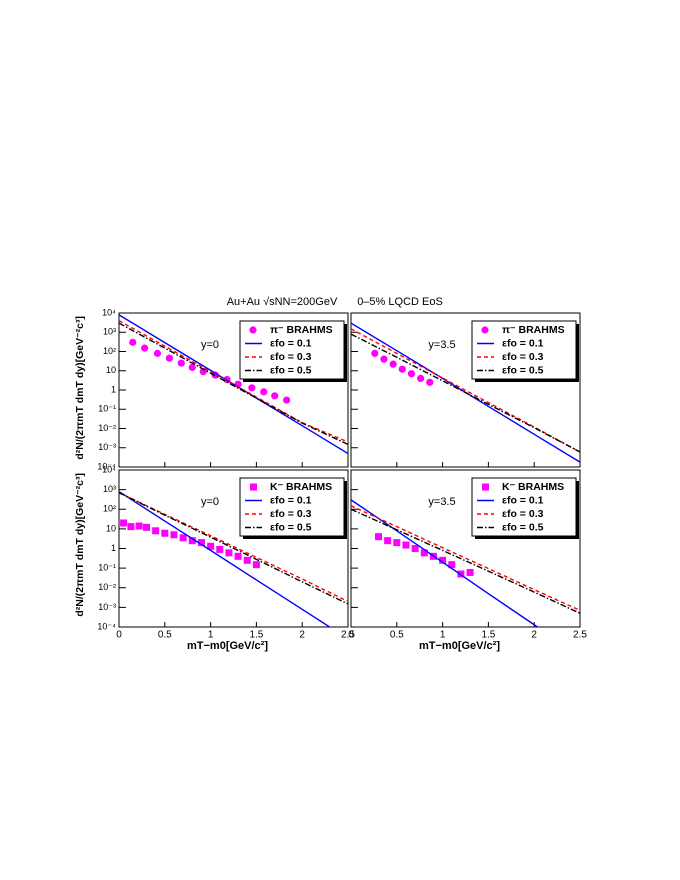 The height and width of the screenshot is (880, 680). What do you see at coordinates (351, 635) in the screenshot?
I see `x-tick-label: 0` at bounding box center [351, 635].